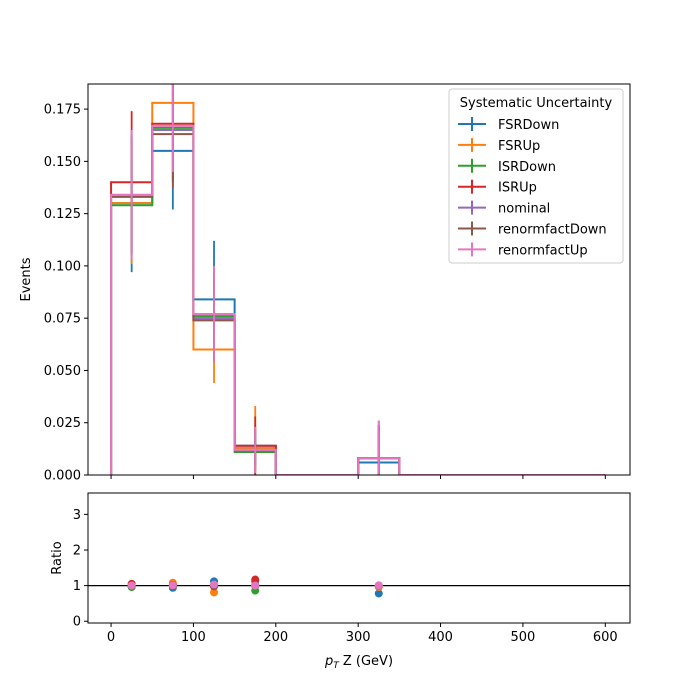 The image size is (700, 700). What do you see at coordinates (552, 230) in the screenshot?
I see `legend-label-renormfactDown: renormfactDown` at bounding box center [552, 230].